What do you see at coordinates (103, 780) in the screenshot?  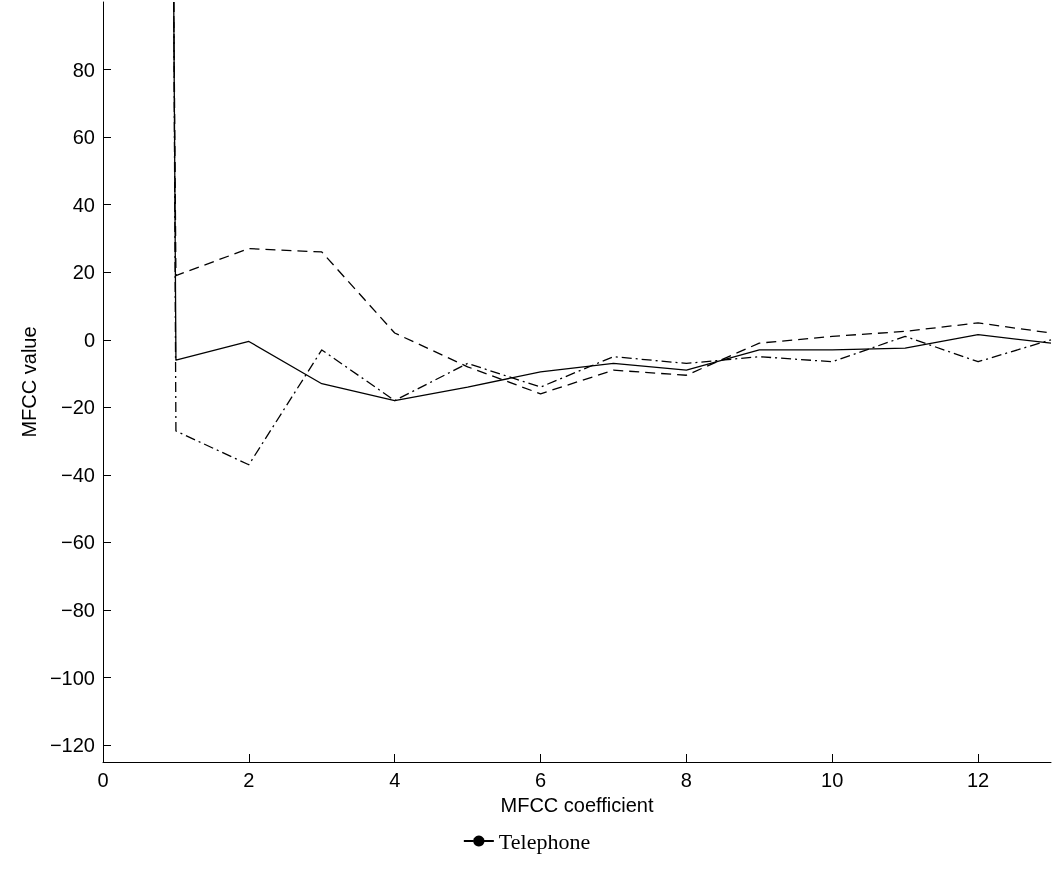 I see `x-tick-label: 0` at bounding box center [103, 780].